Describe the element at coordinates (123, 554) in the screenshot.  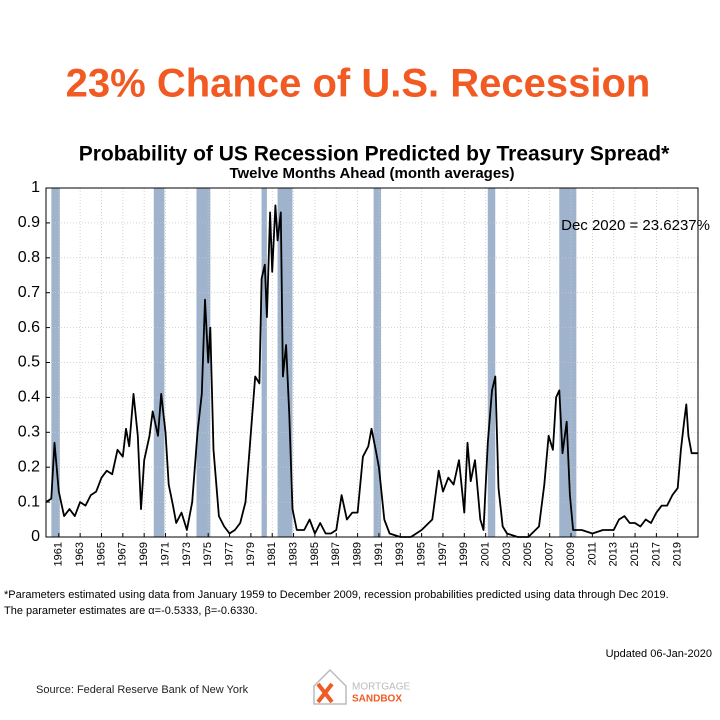
I see `x-tick-label: 1967` at that location.